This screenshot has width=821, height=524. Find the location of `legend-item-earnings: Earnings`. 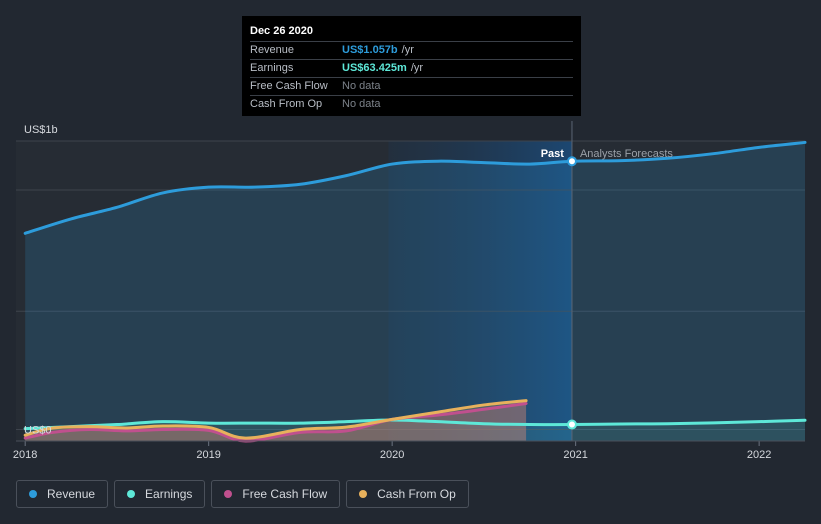

legend-item-earnings: Earnings is located at coordinates (160, 494).